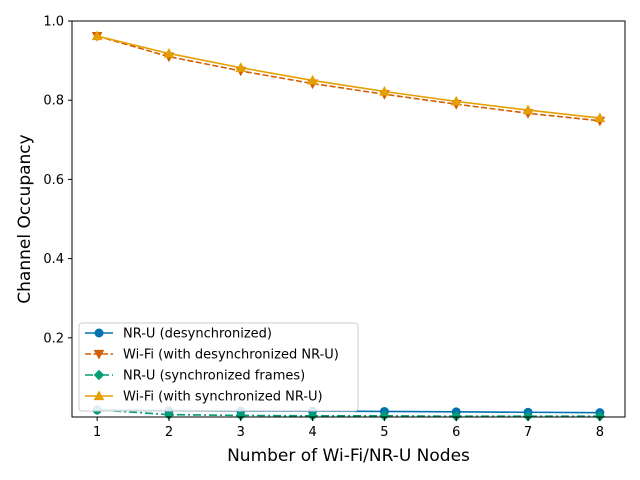  Describe the element at coordinates (456, 432) in the screenshot. I see `x-tick-label: 6` at that location.